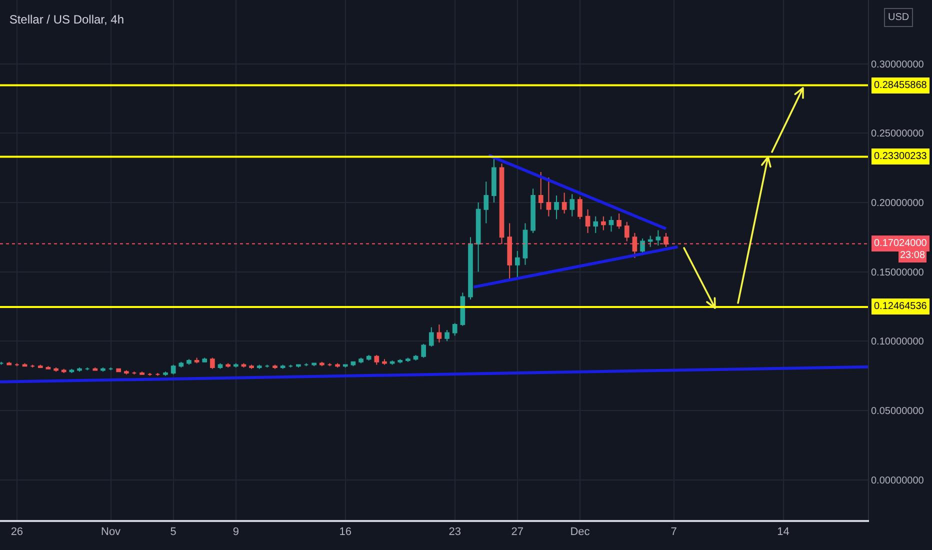  What do you see at coordinates (897, 342) in the screenshot?
I see `y-tick-label: 0.10000000` at bounding box center [897, 342].